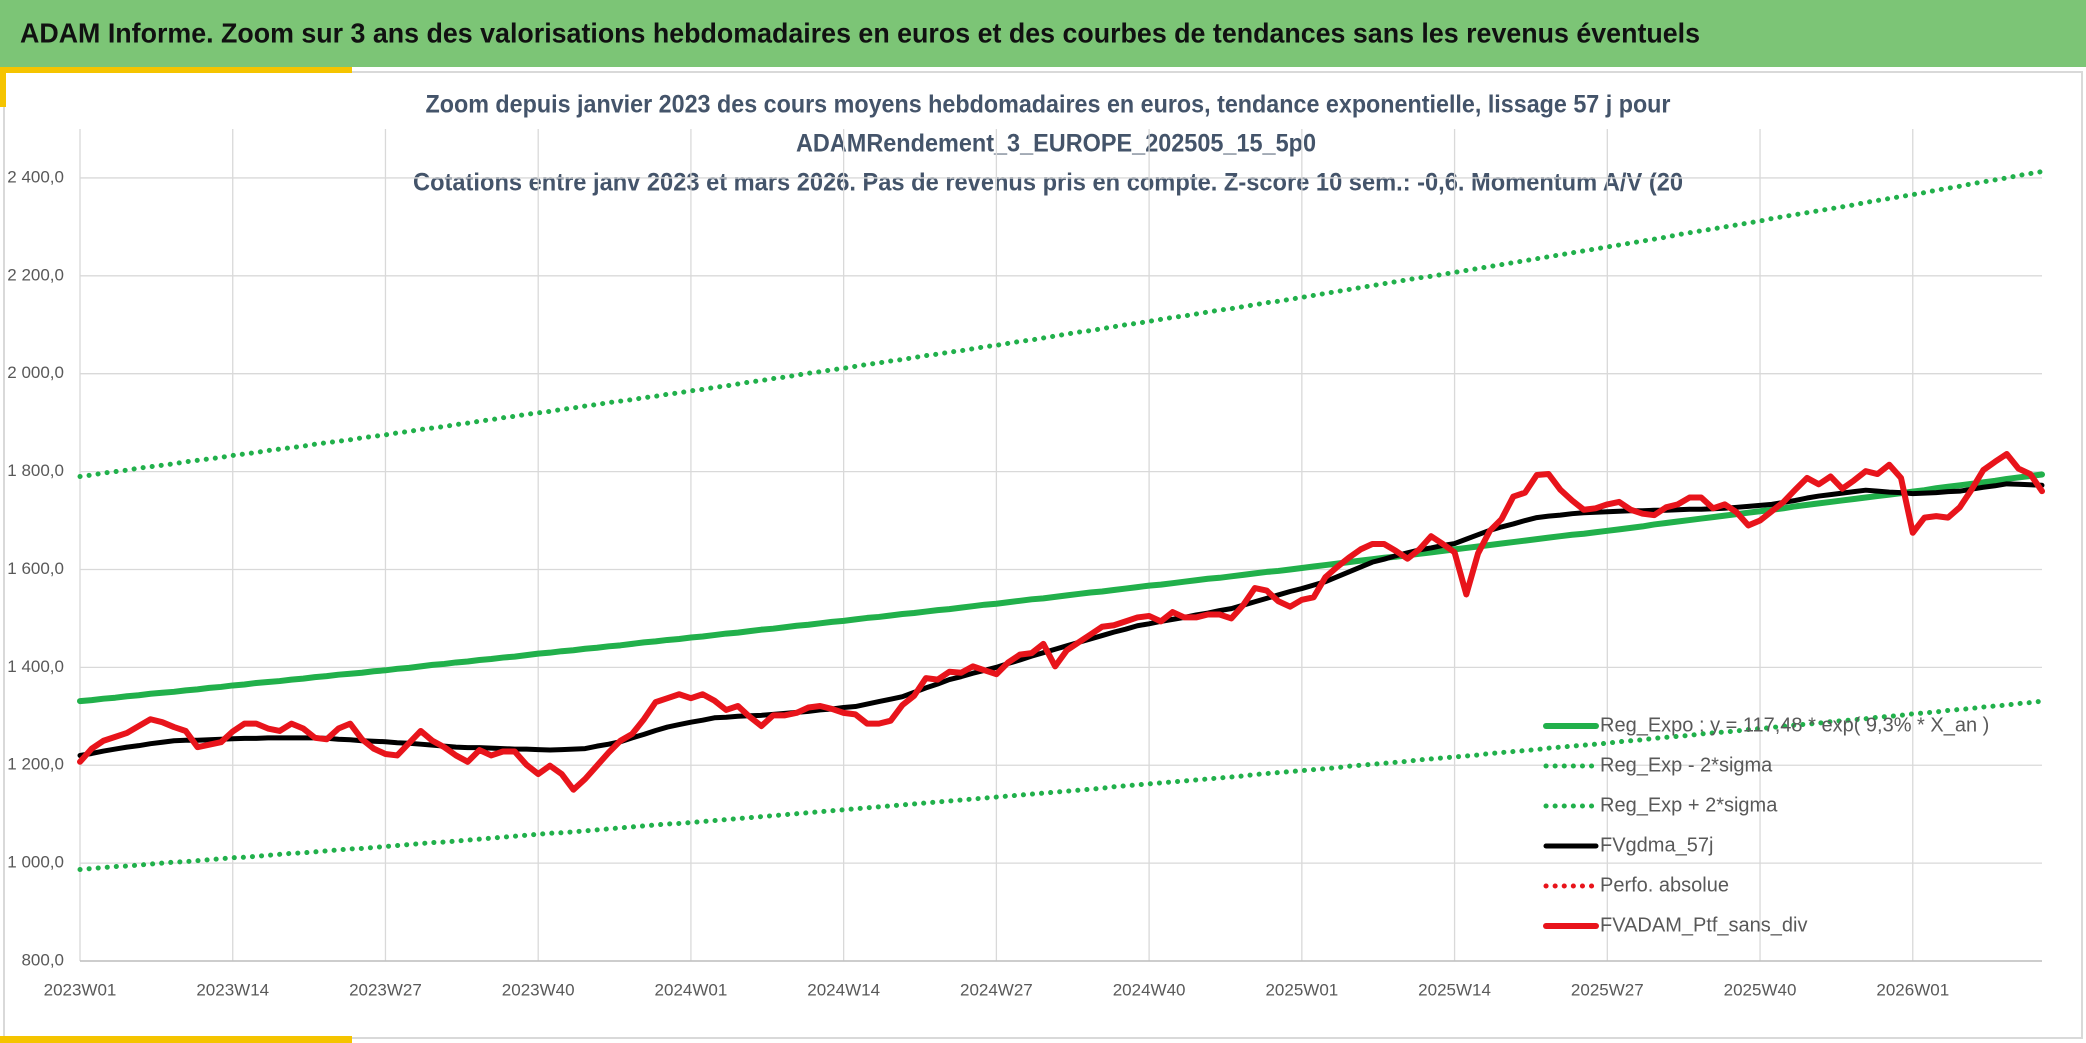 The width and height of the screenshot is (2086, 1043). Describe the element at coordinates (42, 959) in the screenshot. I see `y-tick-label: 800,0` at that location.